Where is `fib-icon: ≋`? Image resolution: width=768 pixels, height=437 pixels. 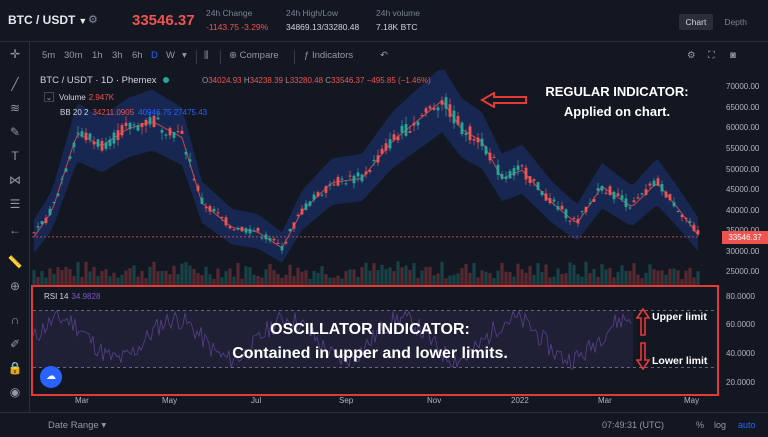 fib-icon: ≋ is located at coordinates (15, 108).